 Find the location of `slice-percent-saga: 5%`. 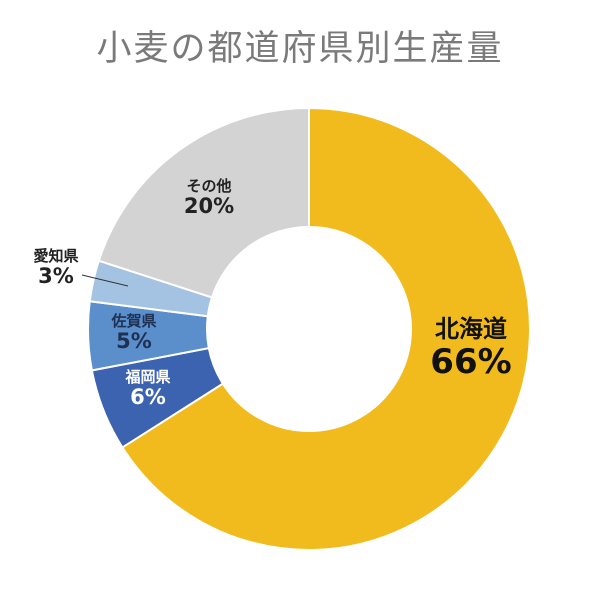

slice-percent-saga: 5% is located at coordinates (134, 340).